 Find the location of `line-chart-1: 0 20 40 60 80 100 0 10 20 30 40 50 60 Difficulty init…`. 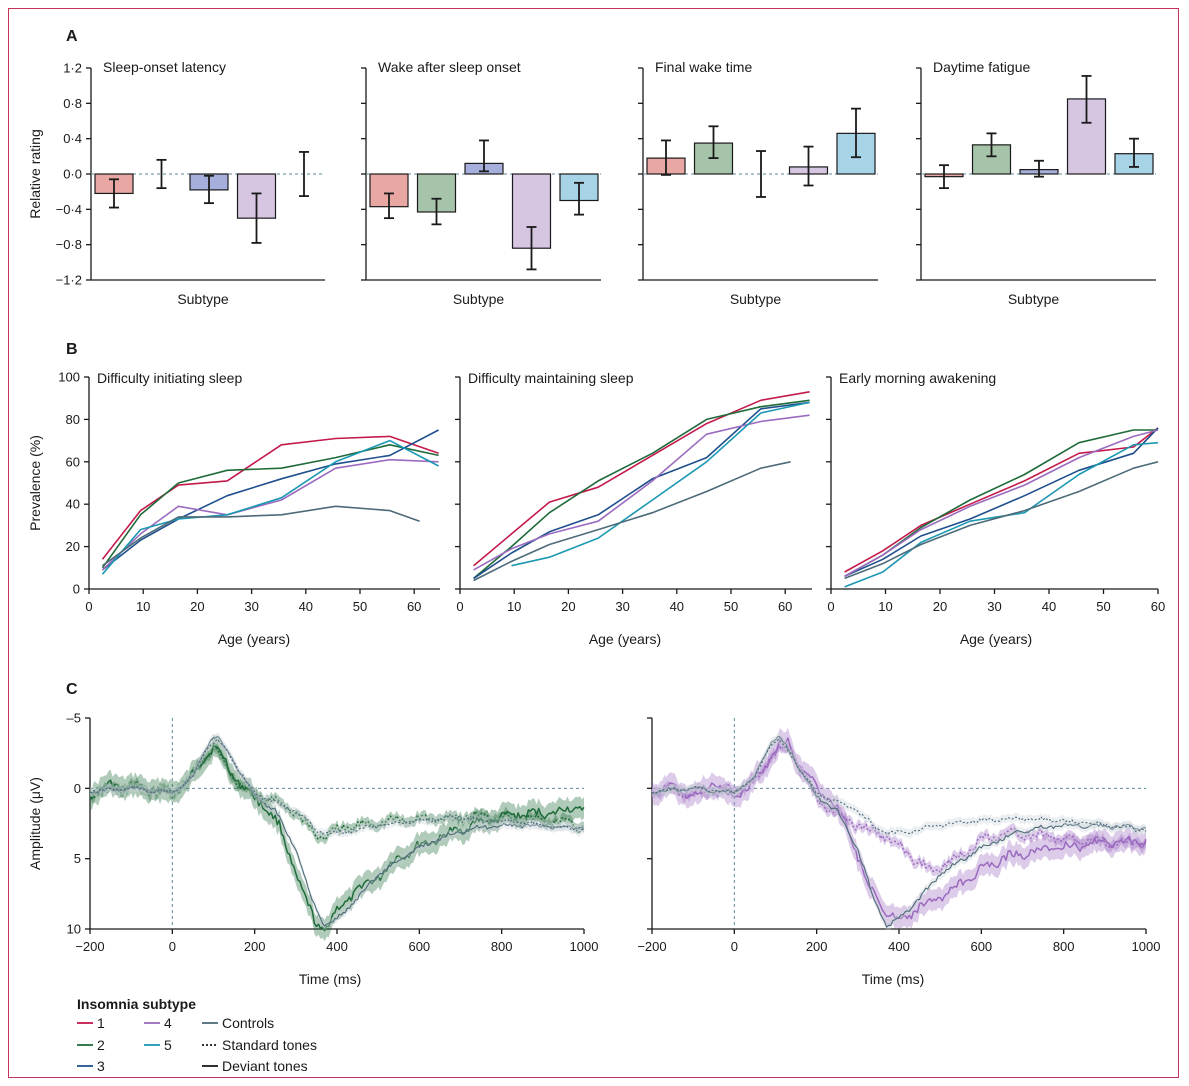

line-chart-1: 0 20 40 60 80 100 0 10 20 30 40 50 60 Difficulty init… is located at coordinates (233, 508).